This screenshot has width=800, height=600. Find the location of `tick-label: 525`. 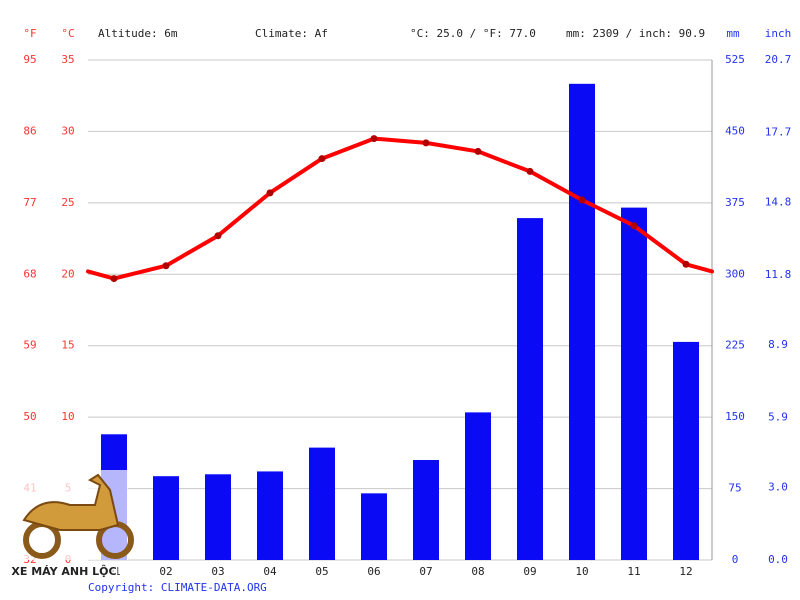

tick-label: 525 is located at coordinates (735, 59).